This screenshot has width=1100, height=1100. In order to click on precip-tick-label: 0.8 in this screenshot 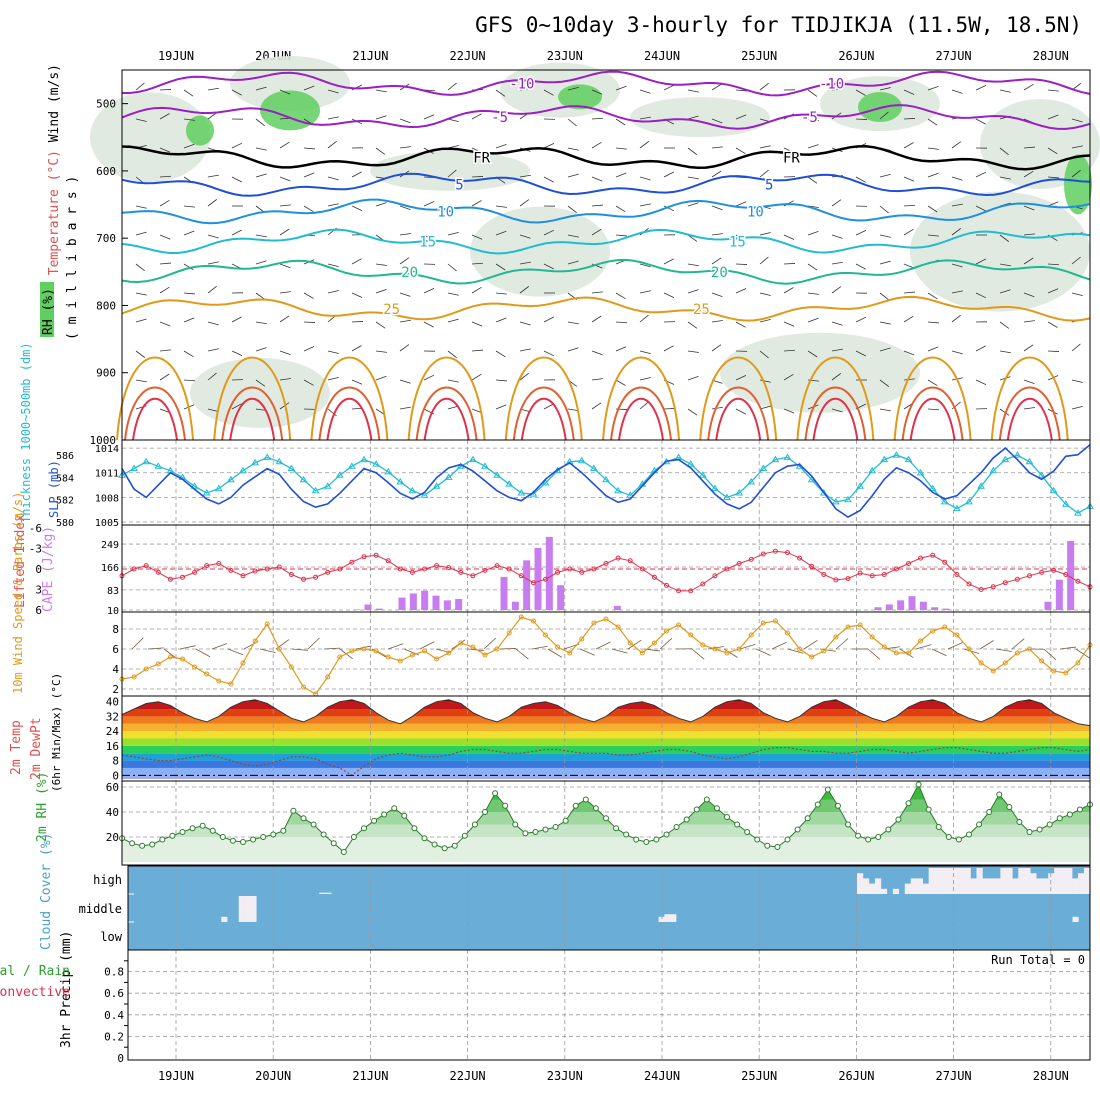, I will do `click(114, 972)`.